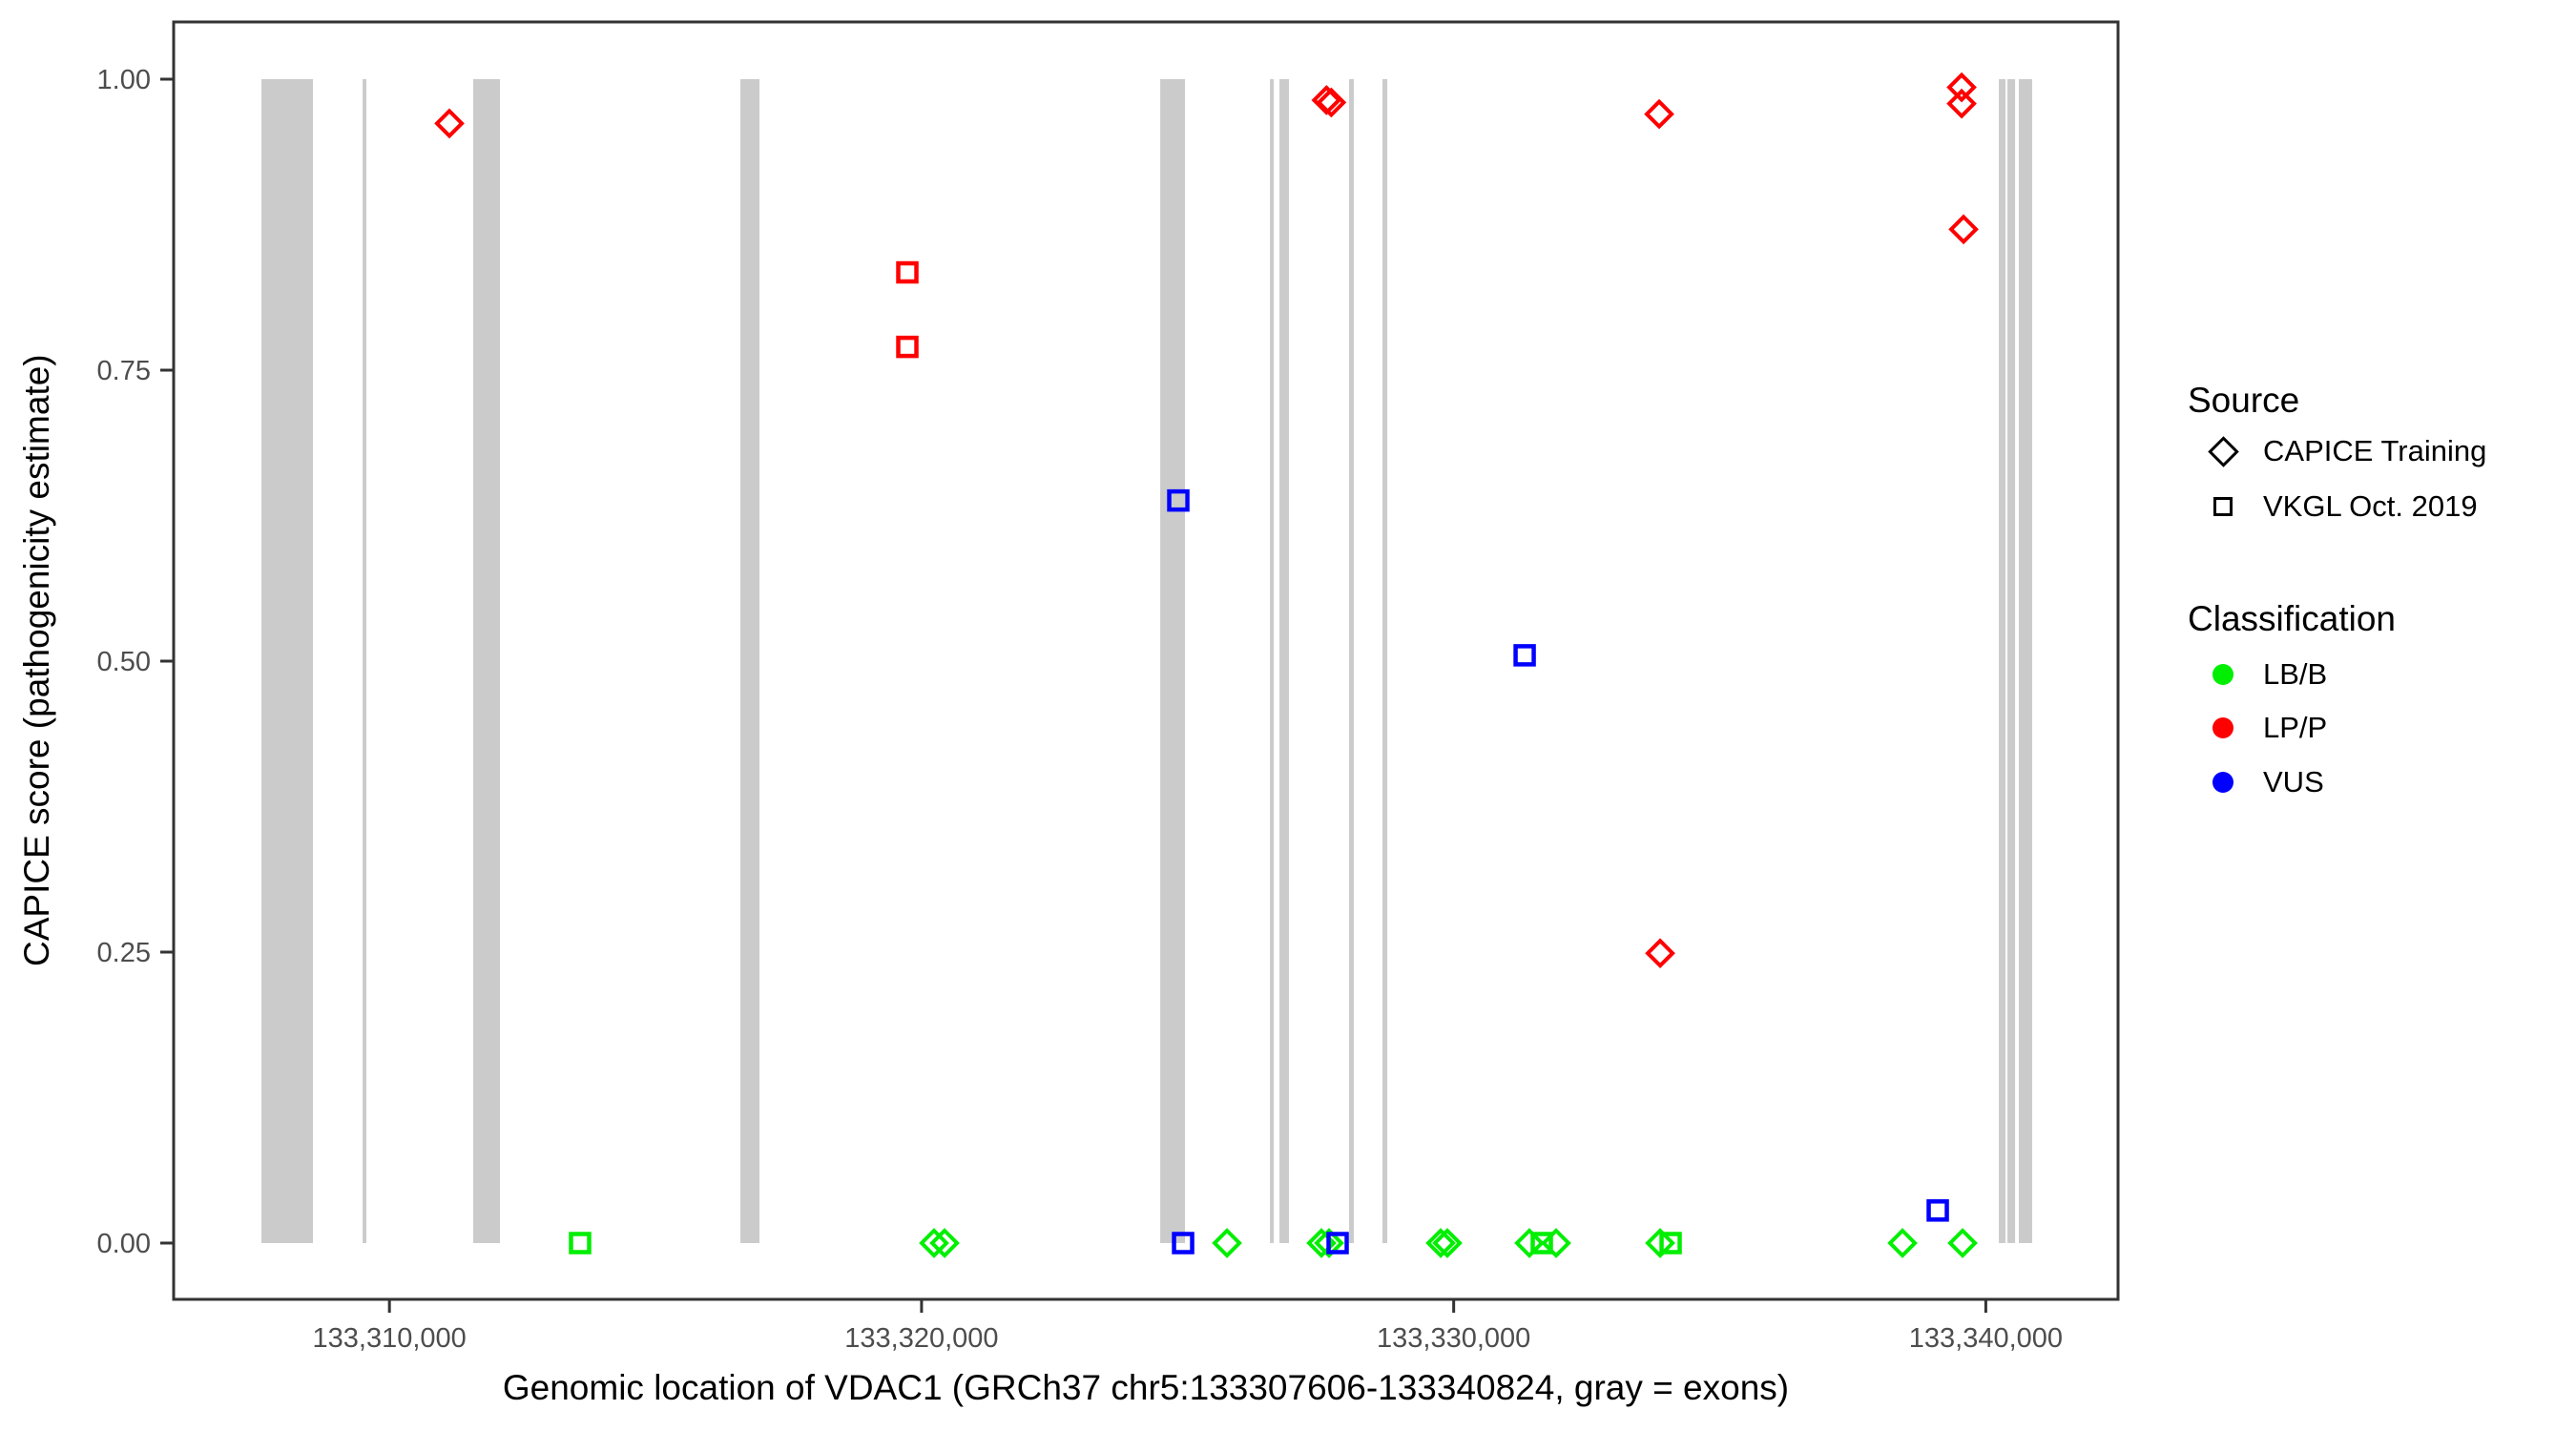 The height and width of the screenshot is (1431, 2576). I want to click on y-tick-label: 0.00, so click(124, 1244).